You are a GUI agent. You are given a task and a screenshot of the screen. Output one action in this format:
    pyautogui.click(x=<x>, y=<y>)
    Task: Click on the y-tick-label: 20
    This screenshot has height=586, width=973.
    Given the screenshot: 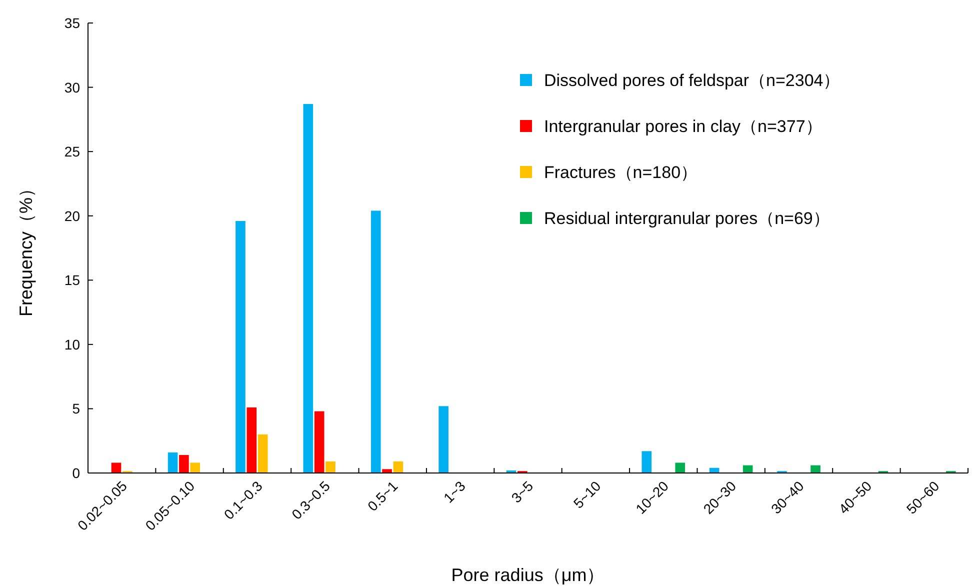 What is the action you would take?
    pyautogui.click(x=72, y=216)
    